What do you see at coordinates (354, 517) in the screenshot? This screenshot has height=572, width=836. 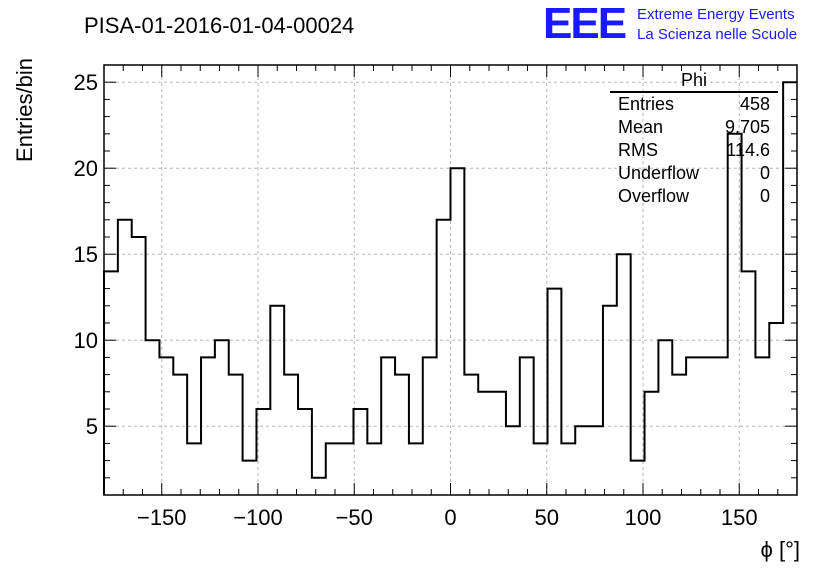 I see `x-tick-label: −50` at bounding box center [354, 517].